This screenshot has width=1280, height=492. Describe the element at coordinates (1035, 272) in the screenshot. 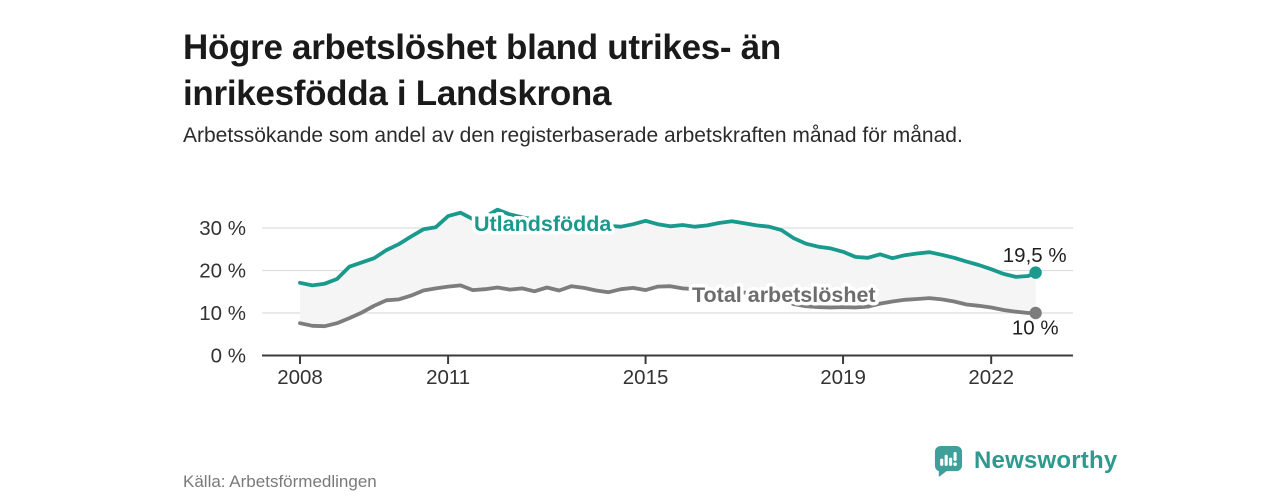

I see `end-dot-utlandsfodda` at that location.